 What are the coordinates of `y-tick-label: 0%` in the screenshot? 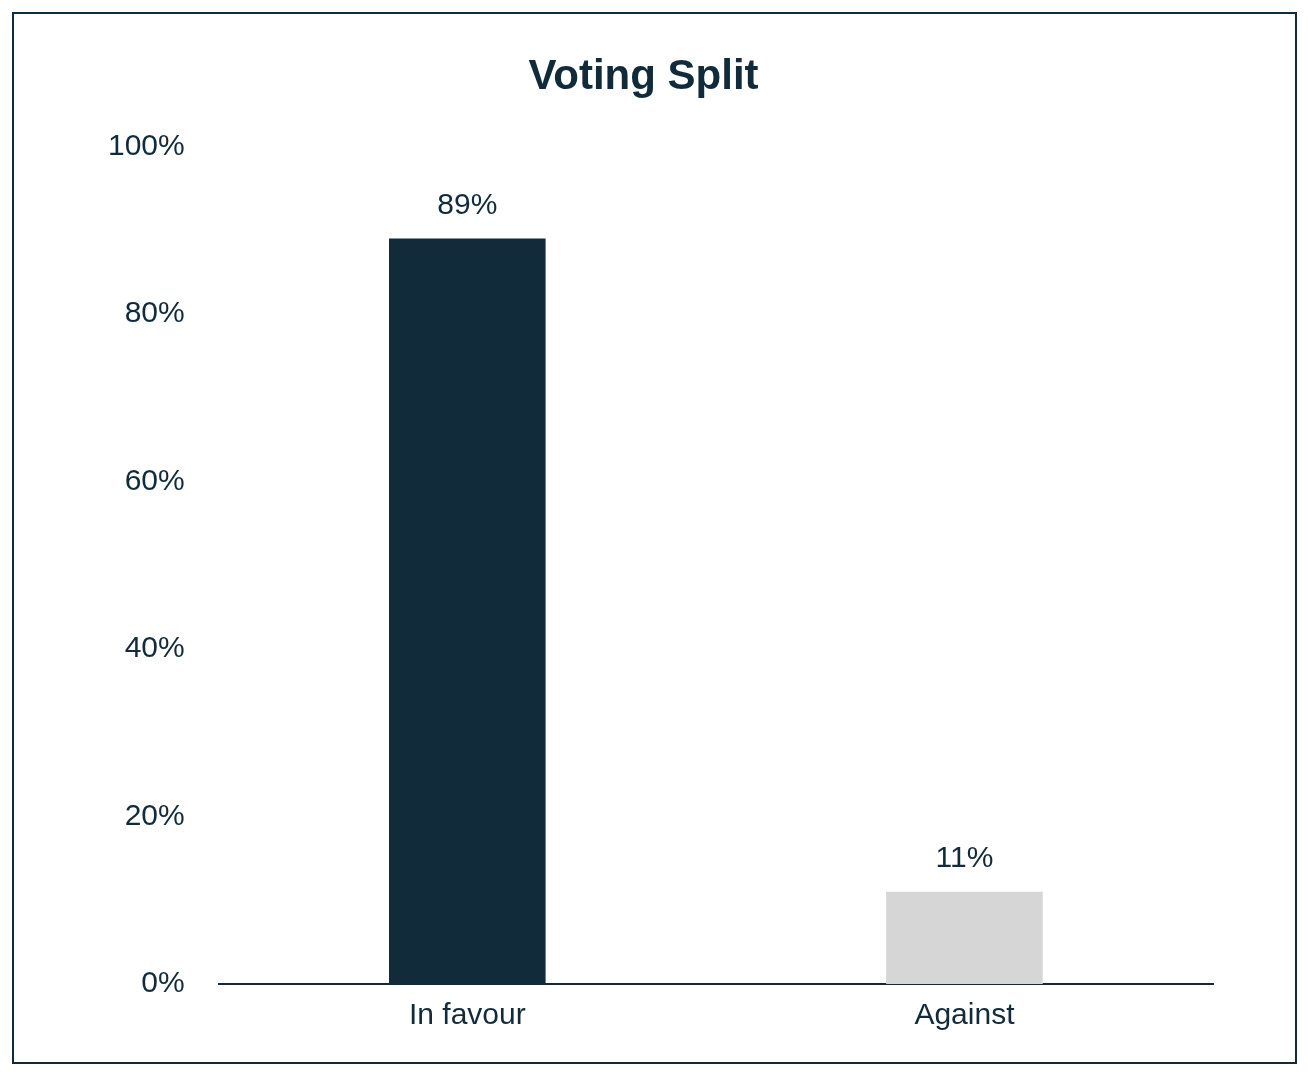 It's located at (163, 982).